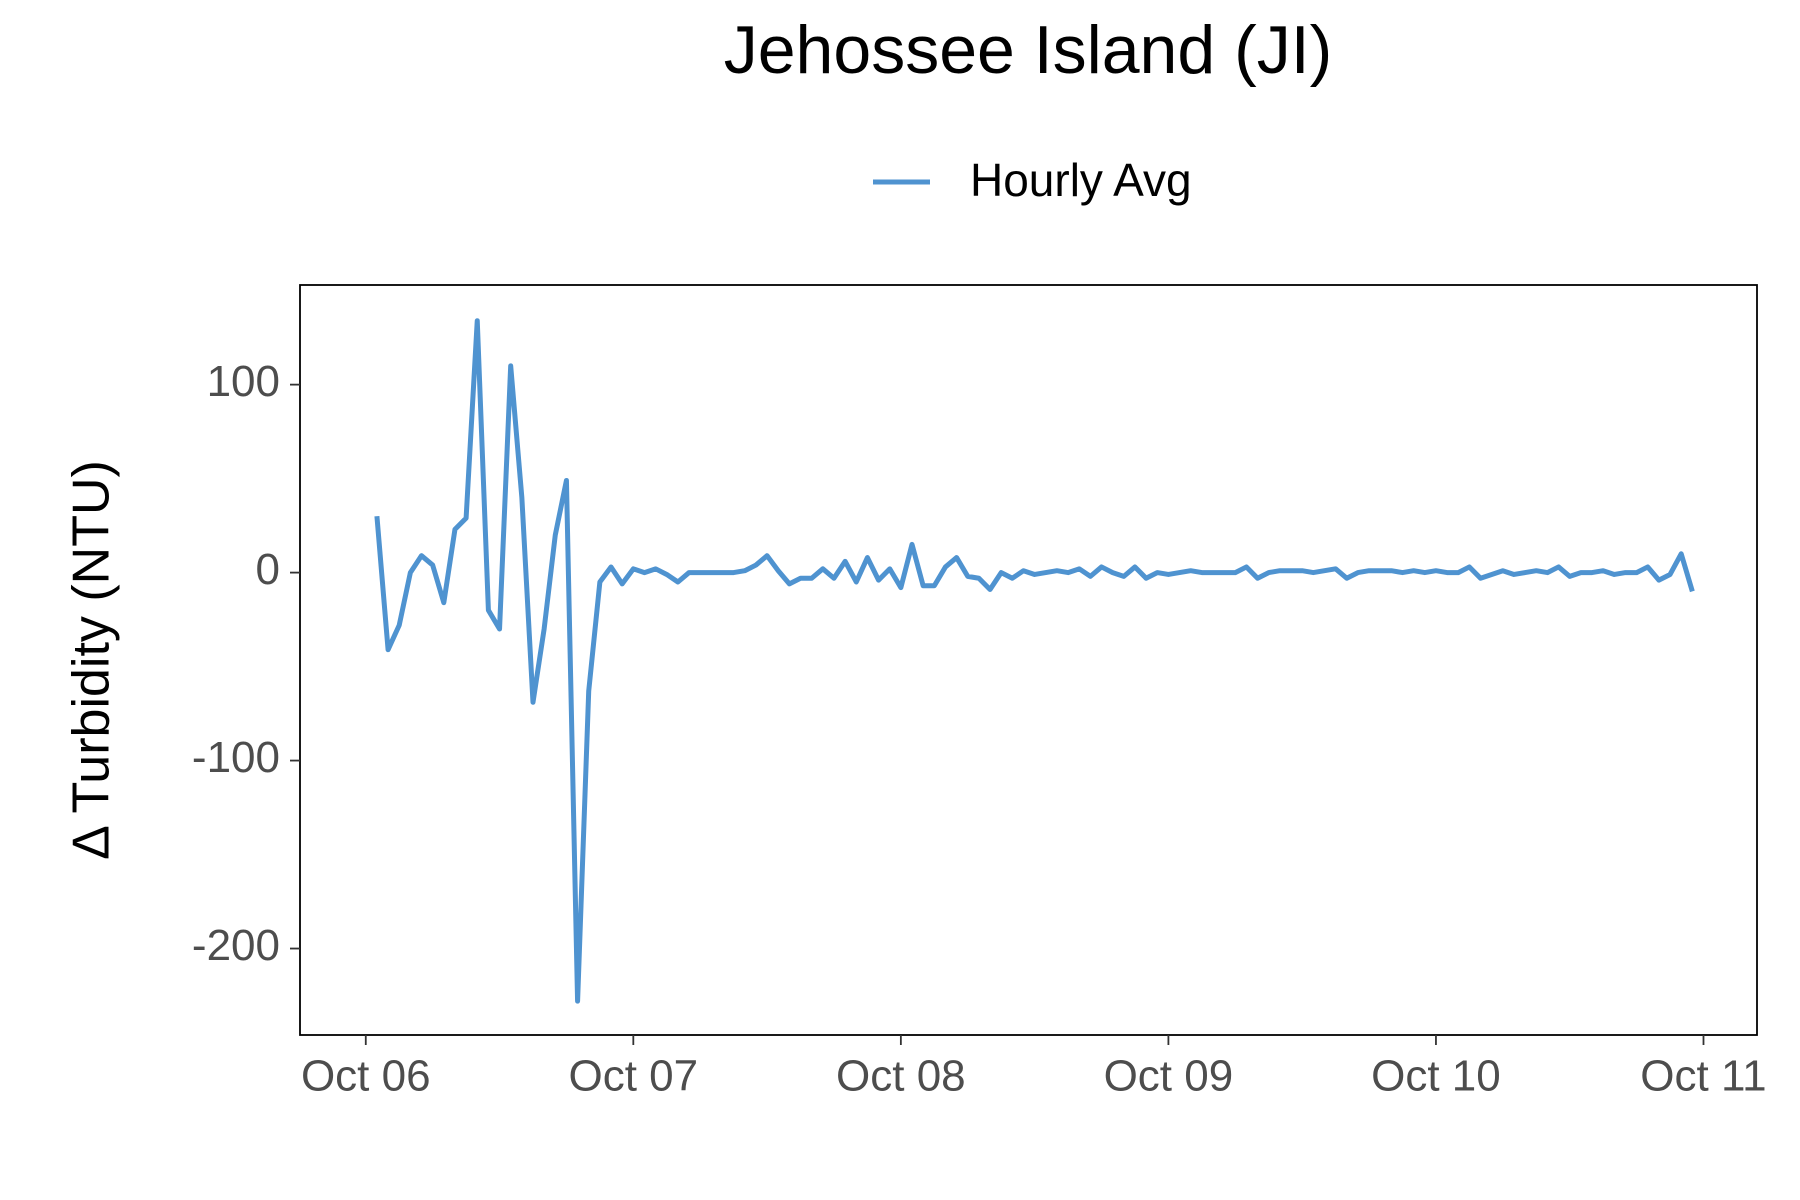  I want to click on x-tick-label: Oct 07, so click(634, 1076).